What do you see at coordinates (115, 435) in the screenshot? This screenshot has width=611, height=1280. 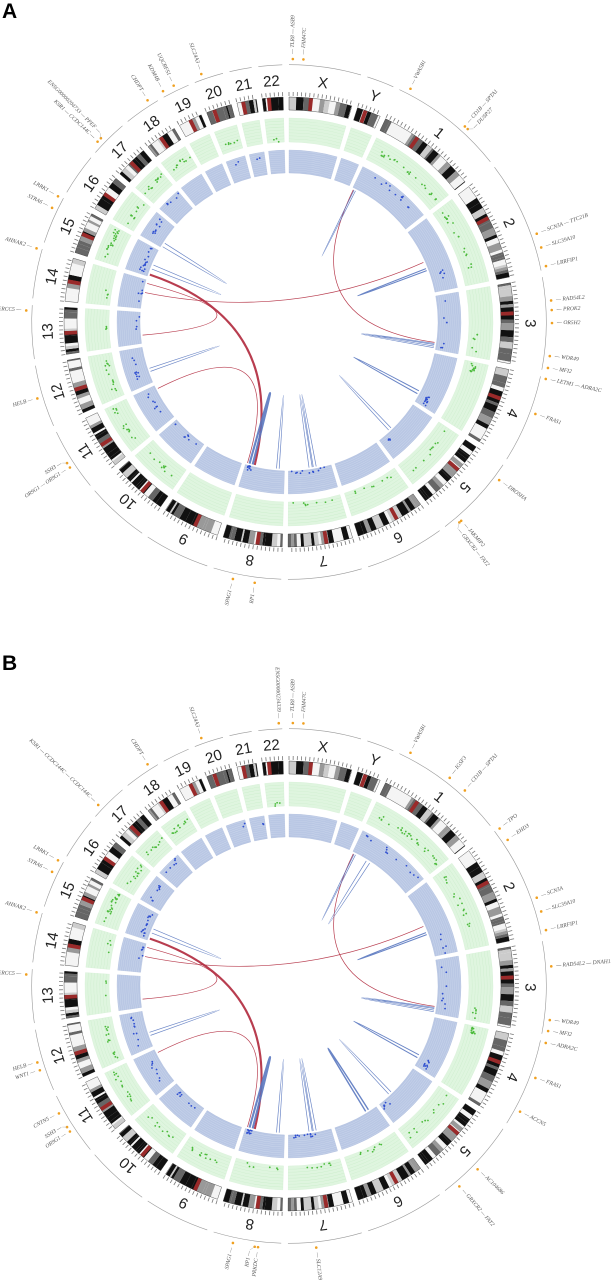 I see `chromosome-11: 11` at bounding box center [115, 435].